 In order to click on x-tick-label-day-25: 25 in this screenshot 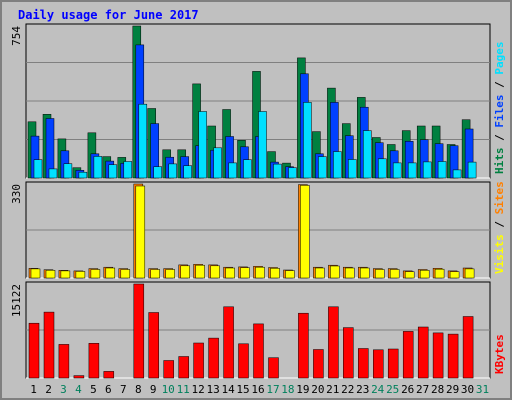, I will do `click(392, 389)`.